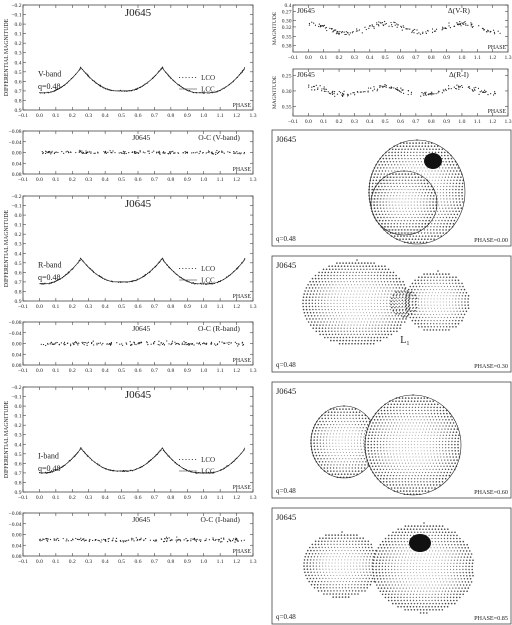  What do you see at coordinates (288, 6) in the screenshot?
I see `y-tick-label-extra: 0.4` at bounding box center [288, 6].